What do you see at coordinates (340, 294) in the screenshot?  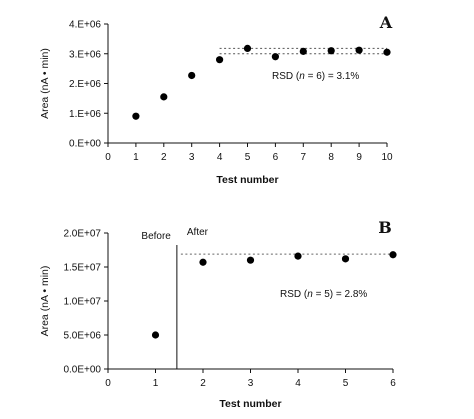 I see `rsd-text: = 5) = 2.8%` at bounding box center [340, 294].